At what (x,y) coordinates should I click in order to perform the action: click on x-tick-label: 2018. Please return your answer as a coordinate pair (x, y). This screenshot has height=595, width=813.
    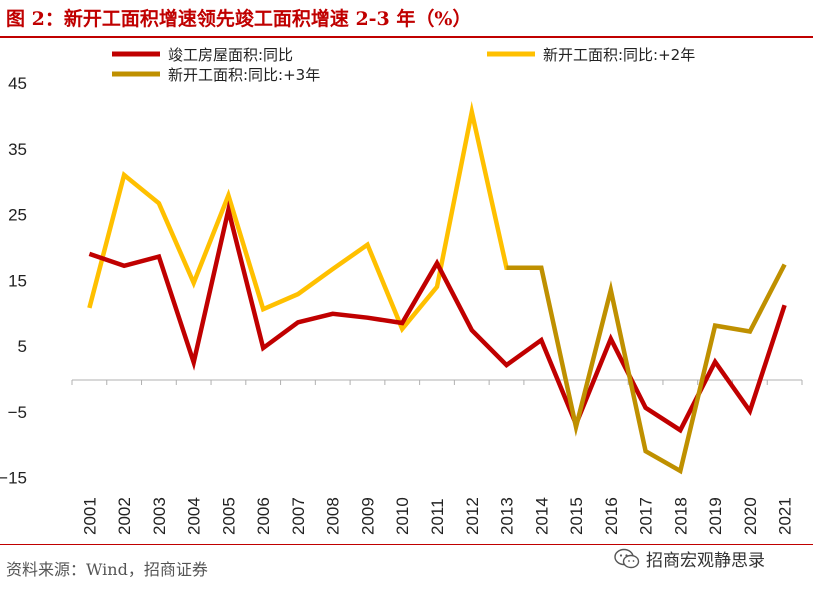
    Looking at the image, I should click on (680, 516).